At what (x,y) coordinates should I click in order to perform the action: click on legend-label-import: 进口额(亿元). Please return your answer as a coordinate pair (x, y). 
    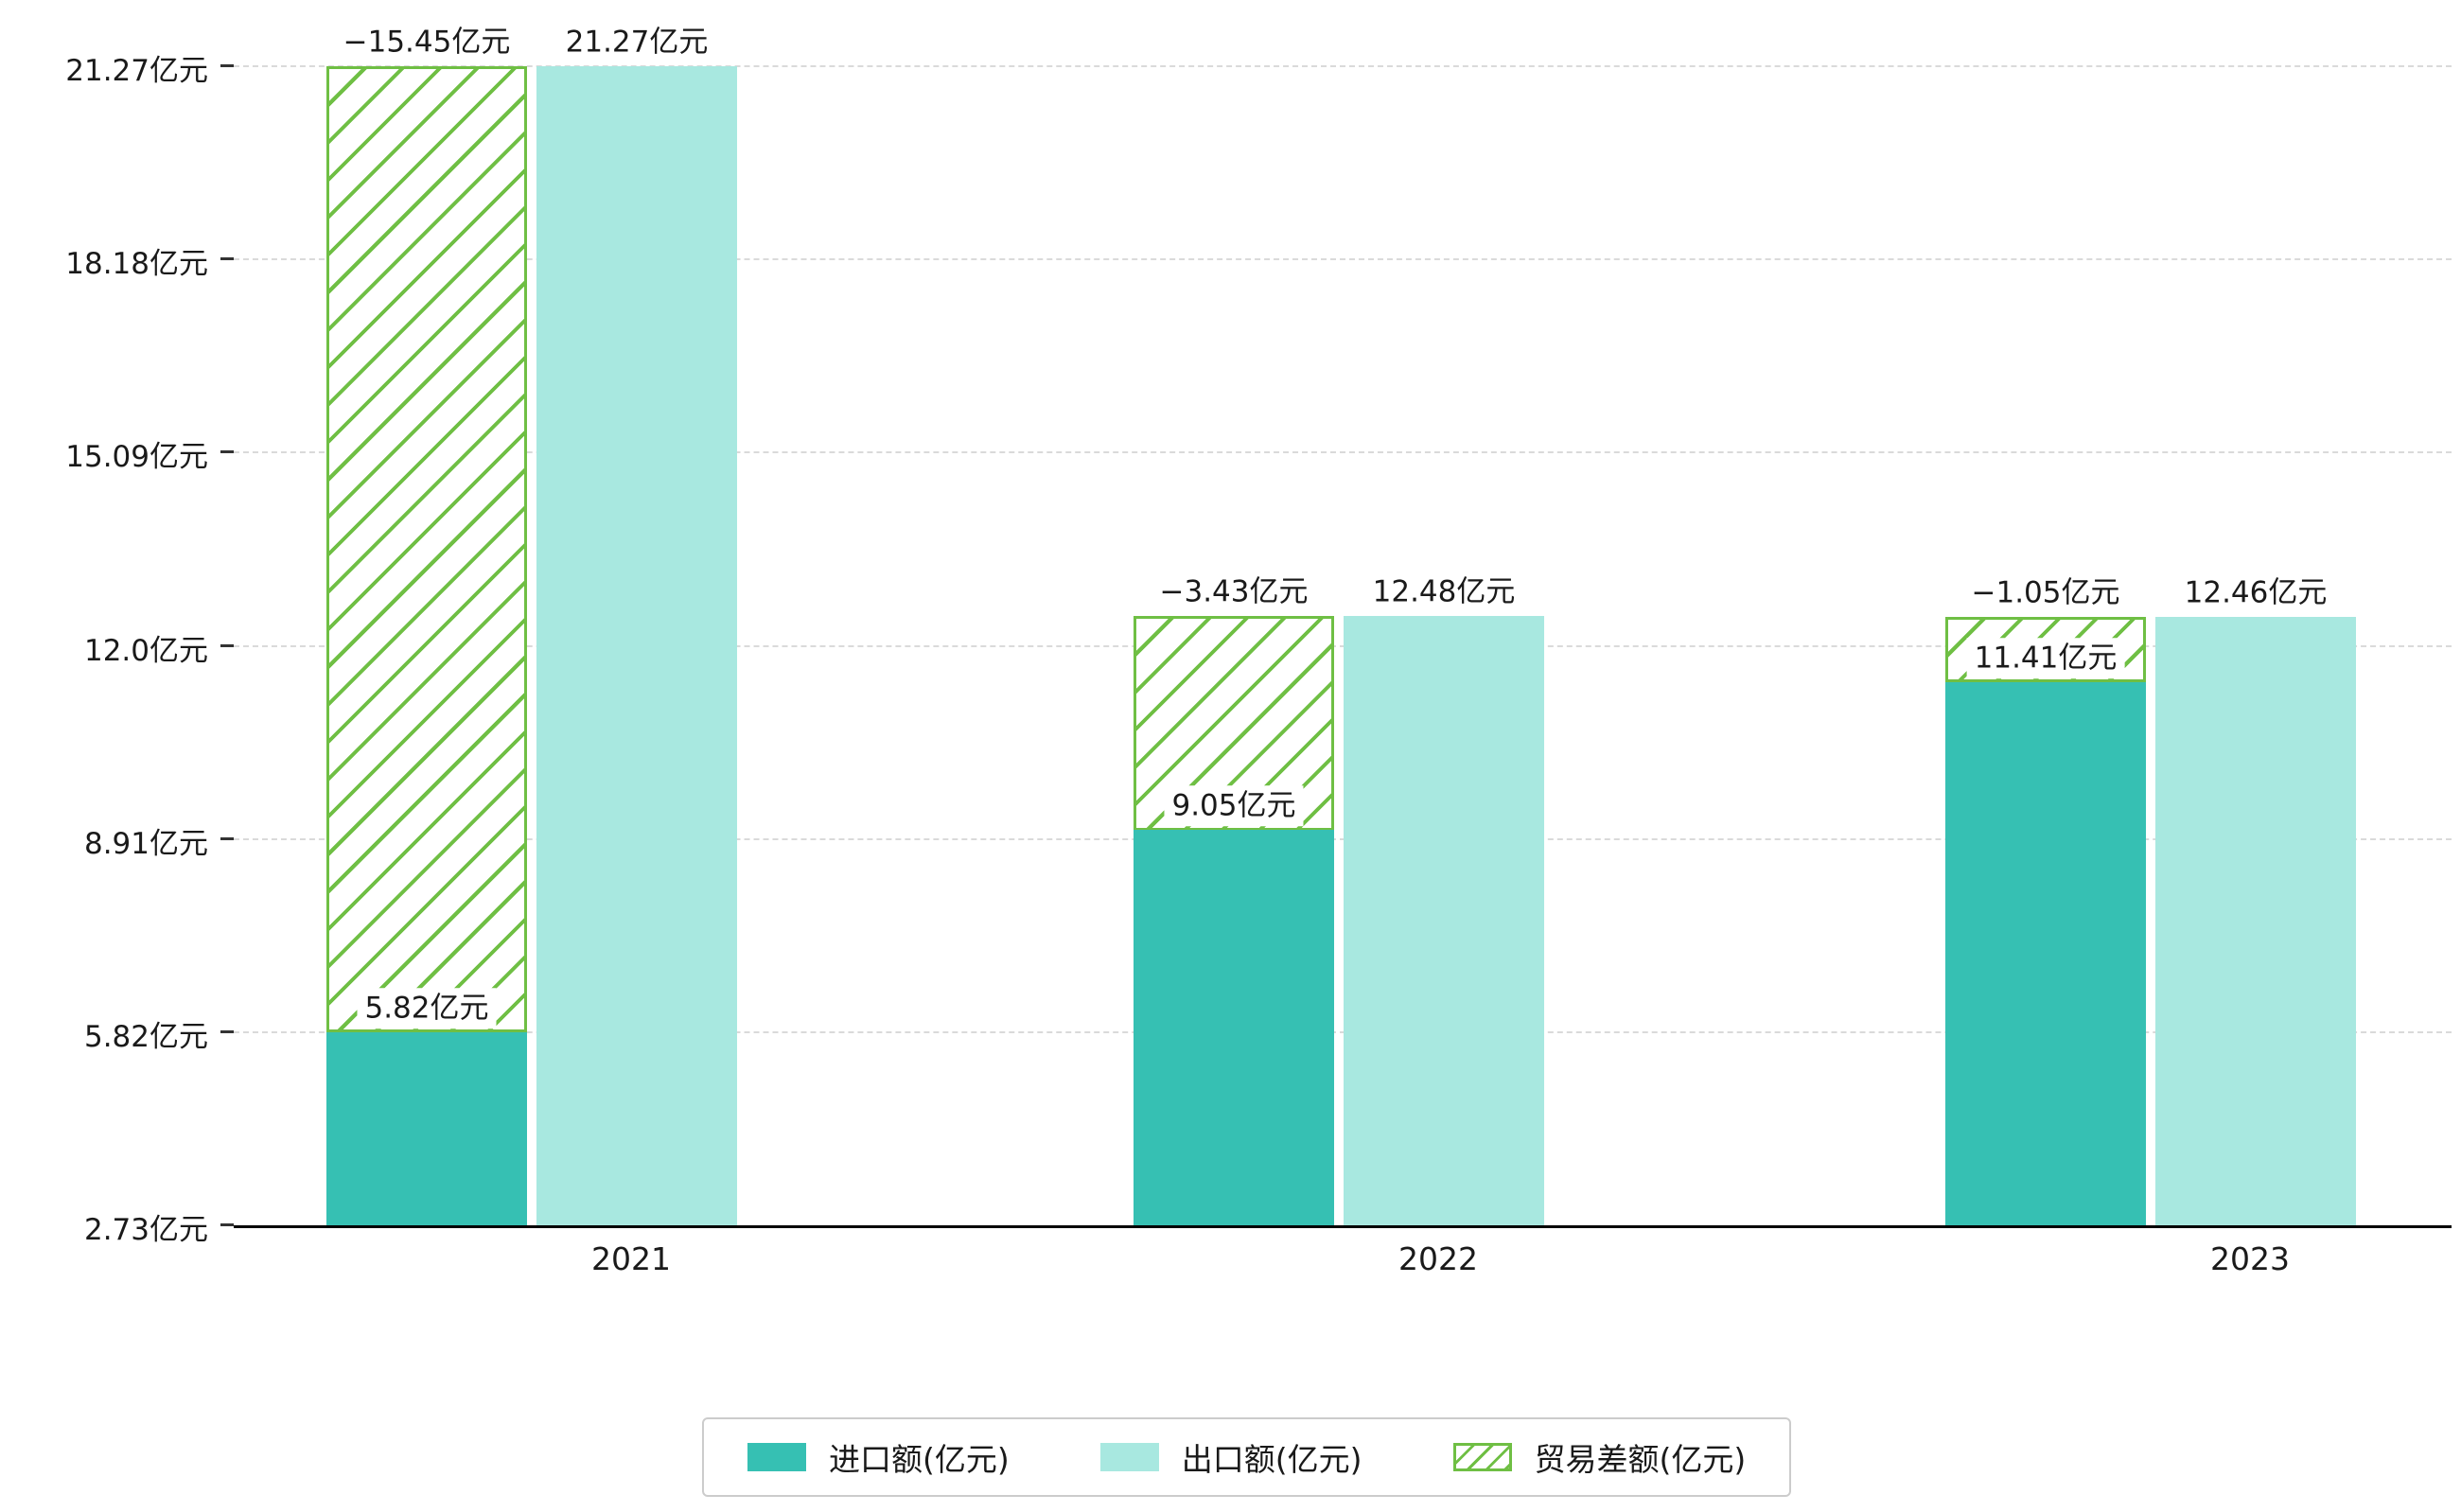
    Looking at the image, I should click on (919, 1459).